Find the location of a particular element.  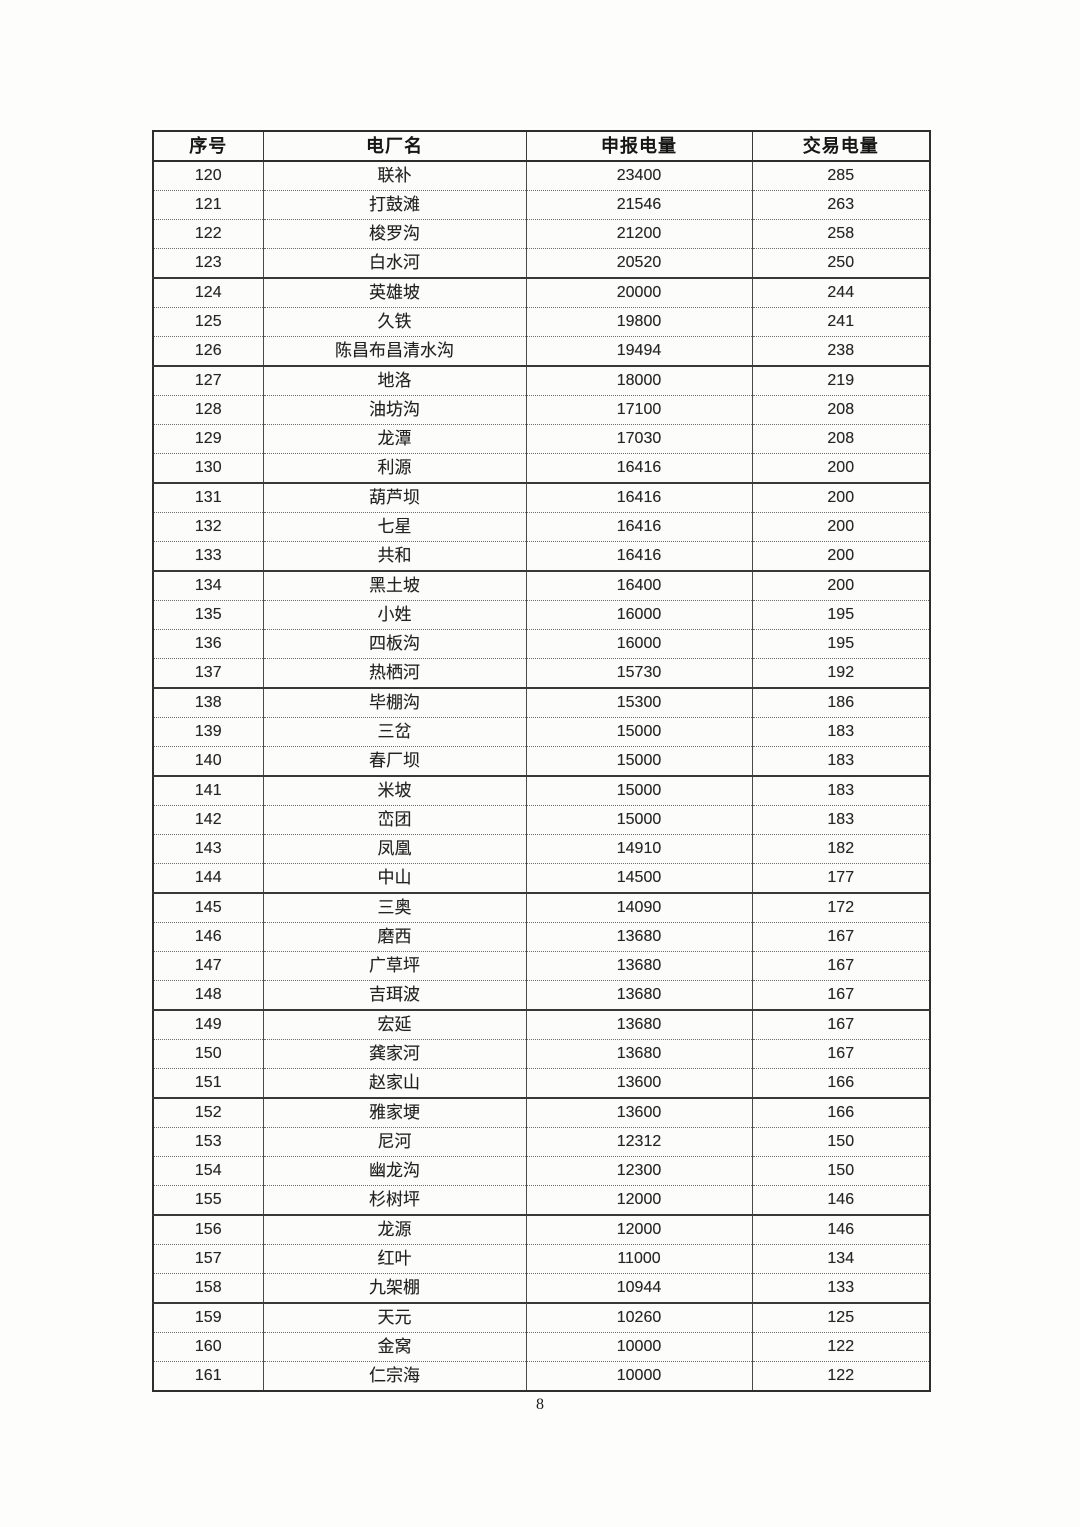

table-row: 137 热栖河 15730 192 is located at coordinates (541, 673).